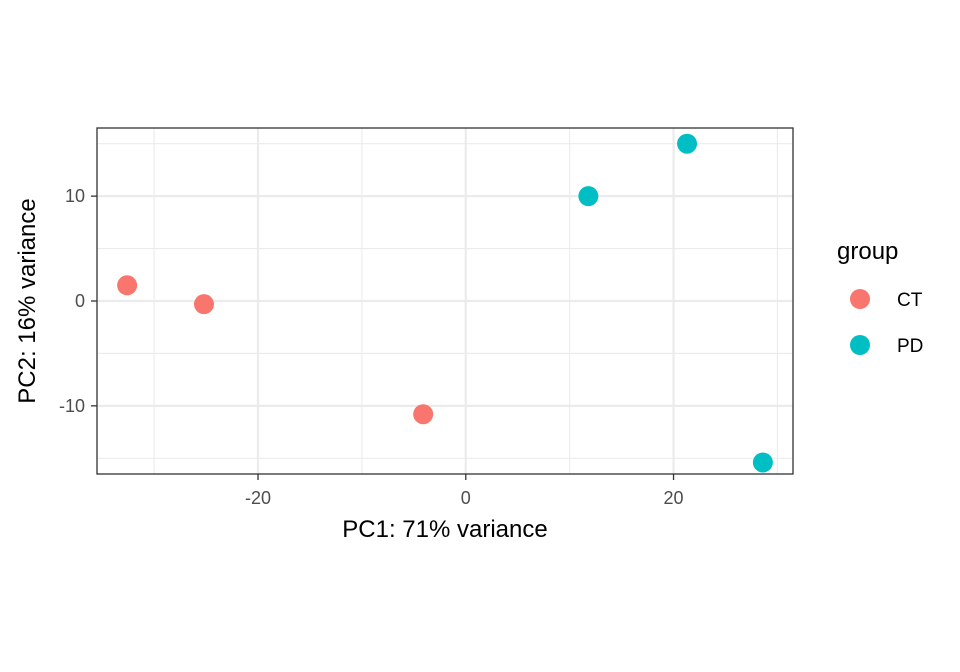 This screenshot has width=960, height=672. I want to click on legend-title: group, so click(867, 251).